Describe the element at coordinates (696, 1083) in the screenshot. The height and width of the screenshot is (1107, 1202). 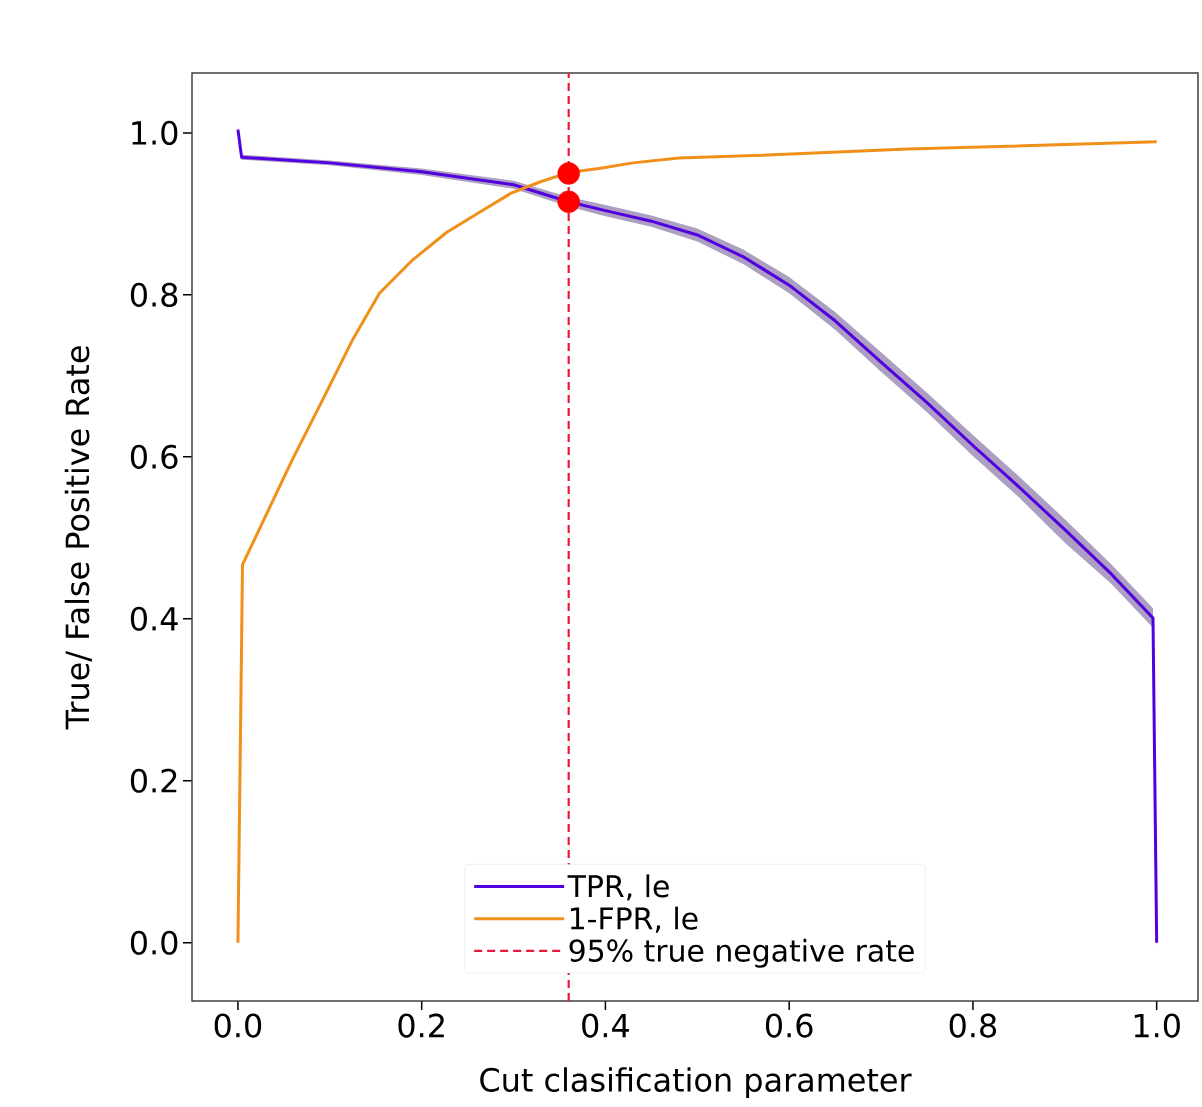
I see `x-axis-title: Cut clasification parameter` at that location.